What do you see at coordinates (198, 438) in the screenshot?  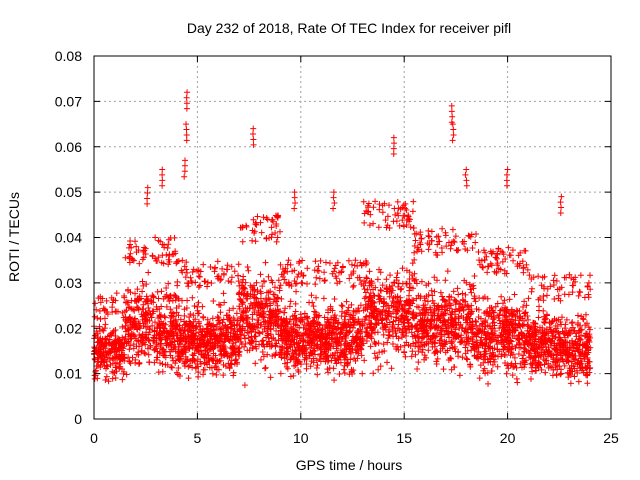 I see `x-tick-label: 5` at bounding box center [198, 438].